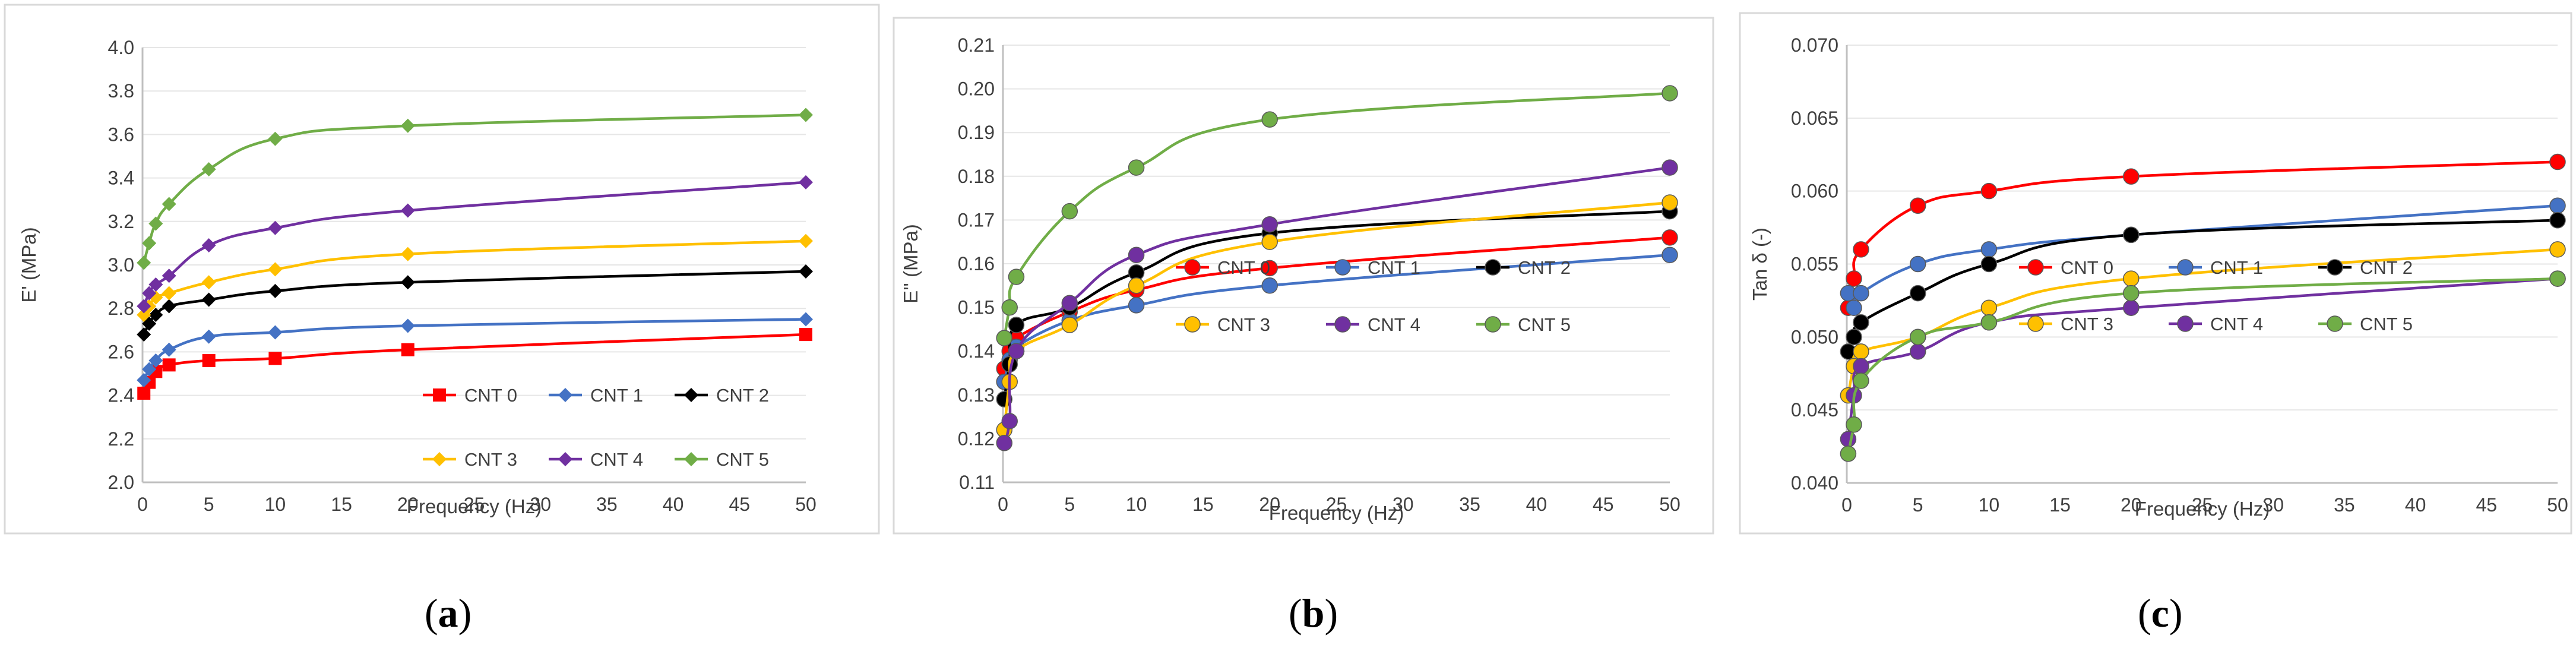  Describe the element at coordinates (2344, 505) in the screenshot. I see `x-tick-label: 35` at that location.